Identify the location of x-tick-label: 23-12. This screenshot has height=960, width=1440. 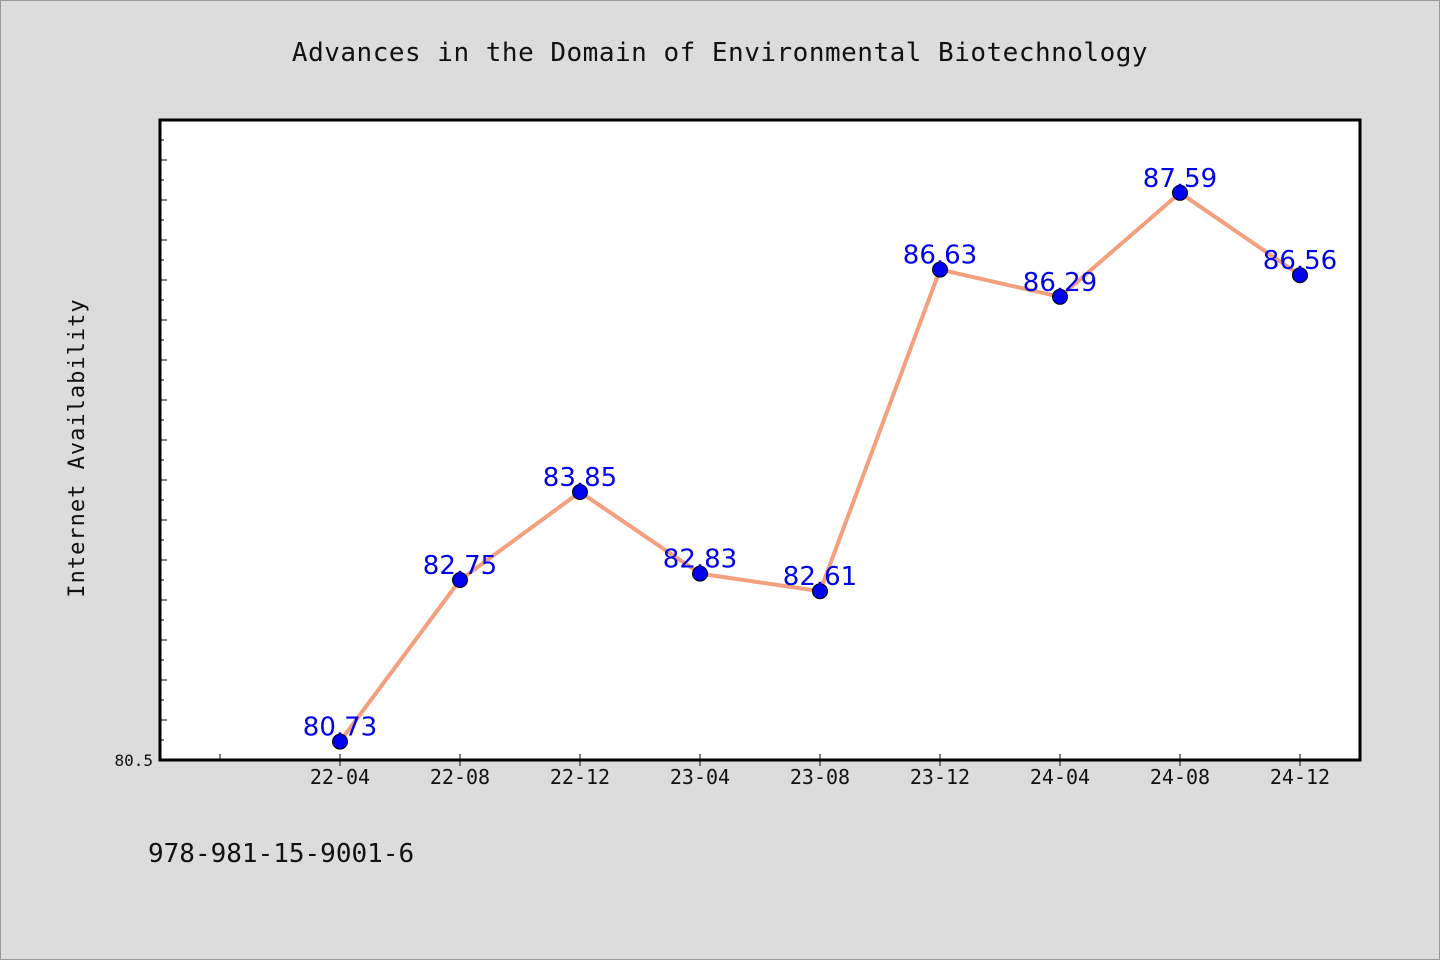
(940, 777).